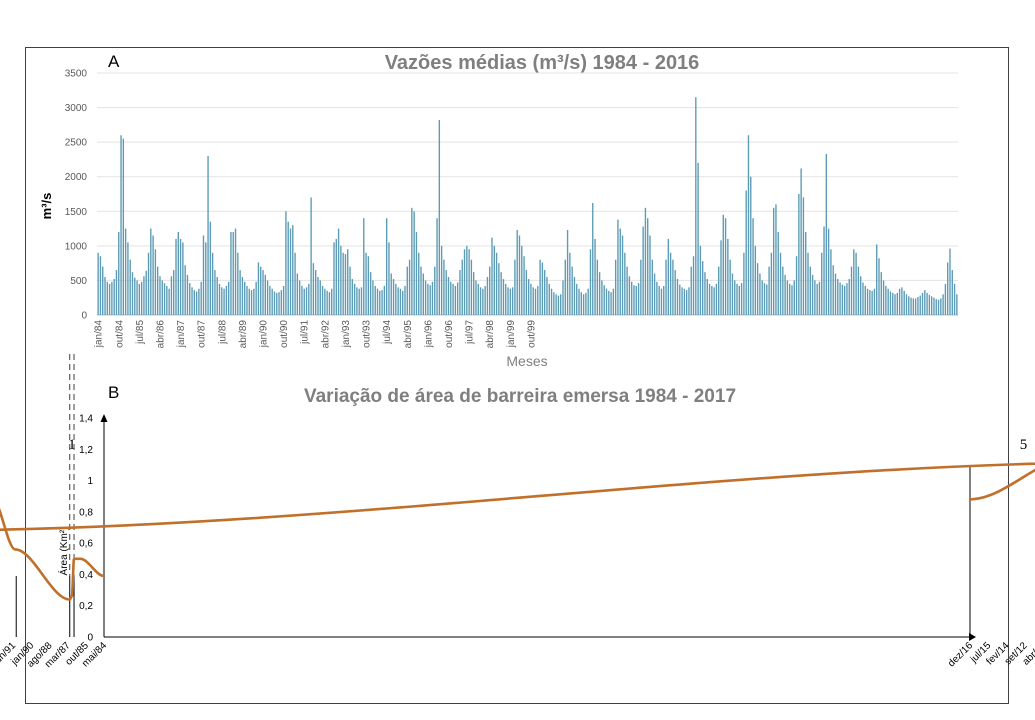 The height and width of the screenshot is (720, 1035). I want to click on panel-a-x-tick-label: out/87, so click(202, 334).